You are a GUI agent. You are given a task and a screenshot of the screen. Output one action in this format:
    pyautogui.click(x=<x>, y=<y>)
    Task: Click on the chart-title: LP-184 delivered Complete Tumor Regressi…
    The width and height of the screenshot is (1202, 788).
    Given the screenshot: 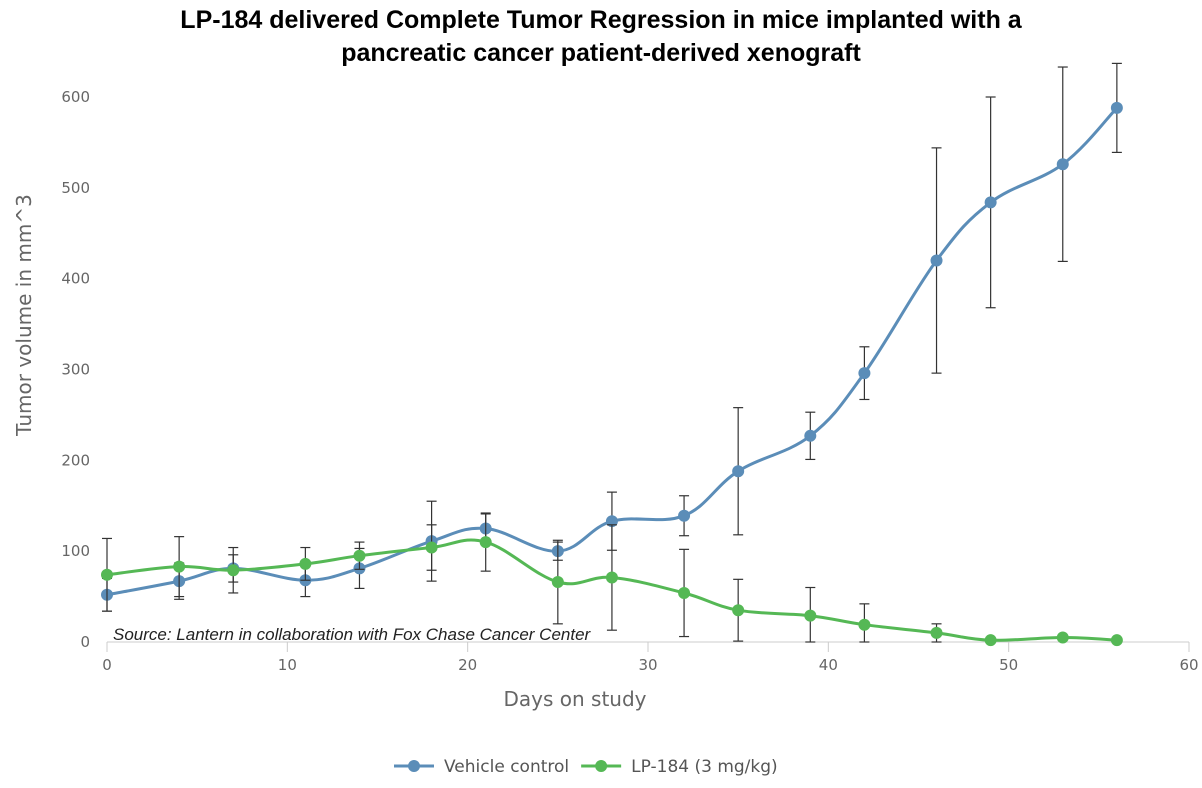 What is the action you would take?
    pyautogui.click(x=601, y=37)
    